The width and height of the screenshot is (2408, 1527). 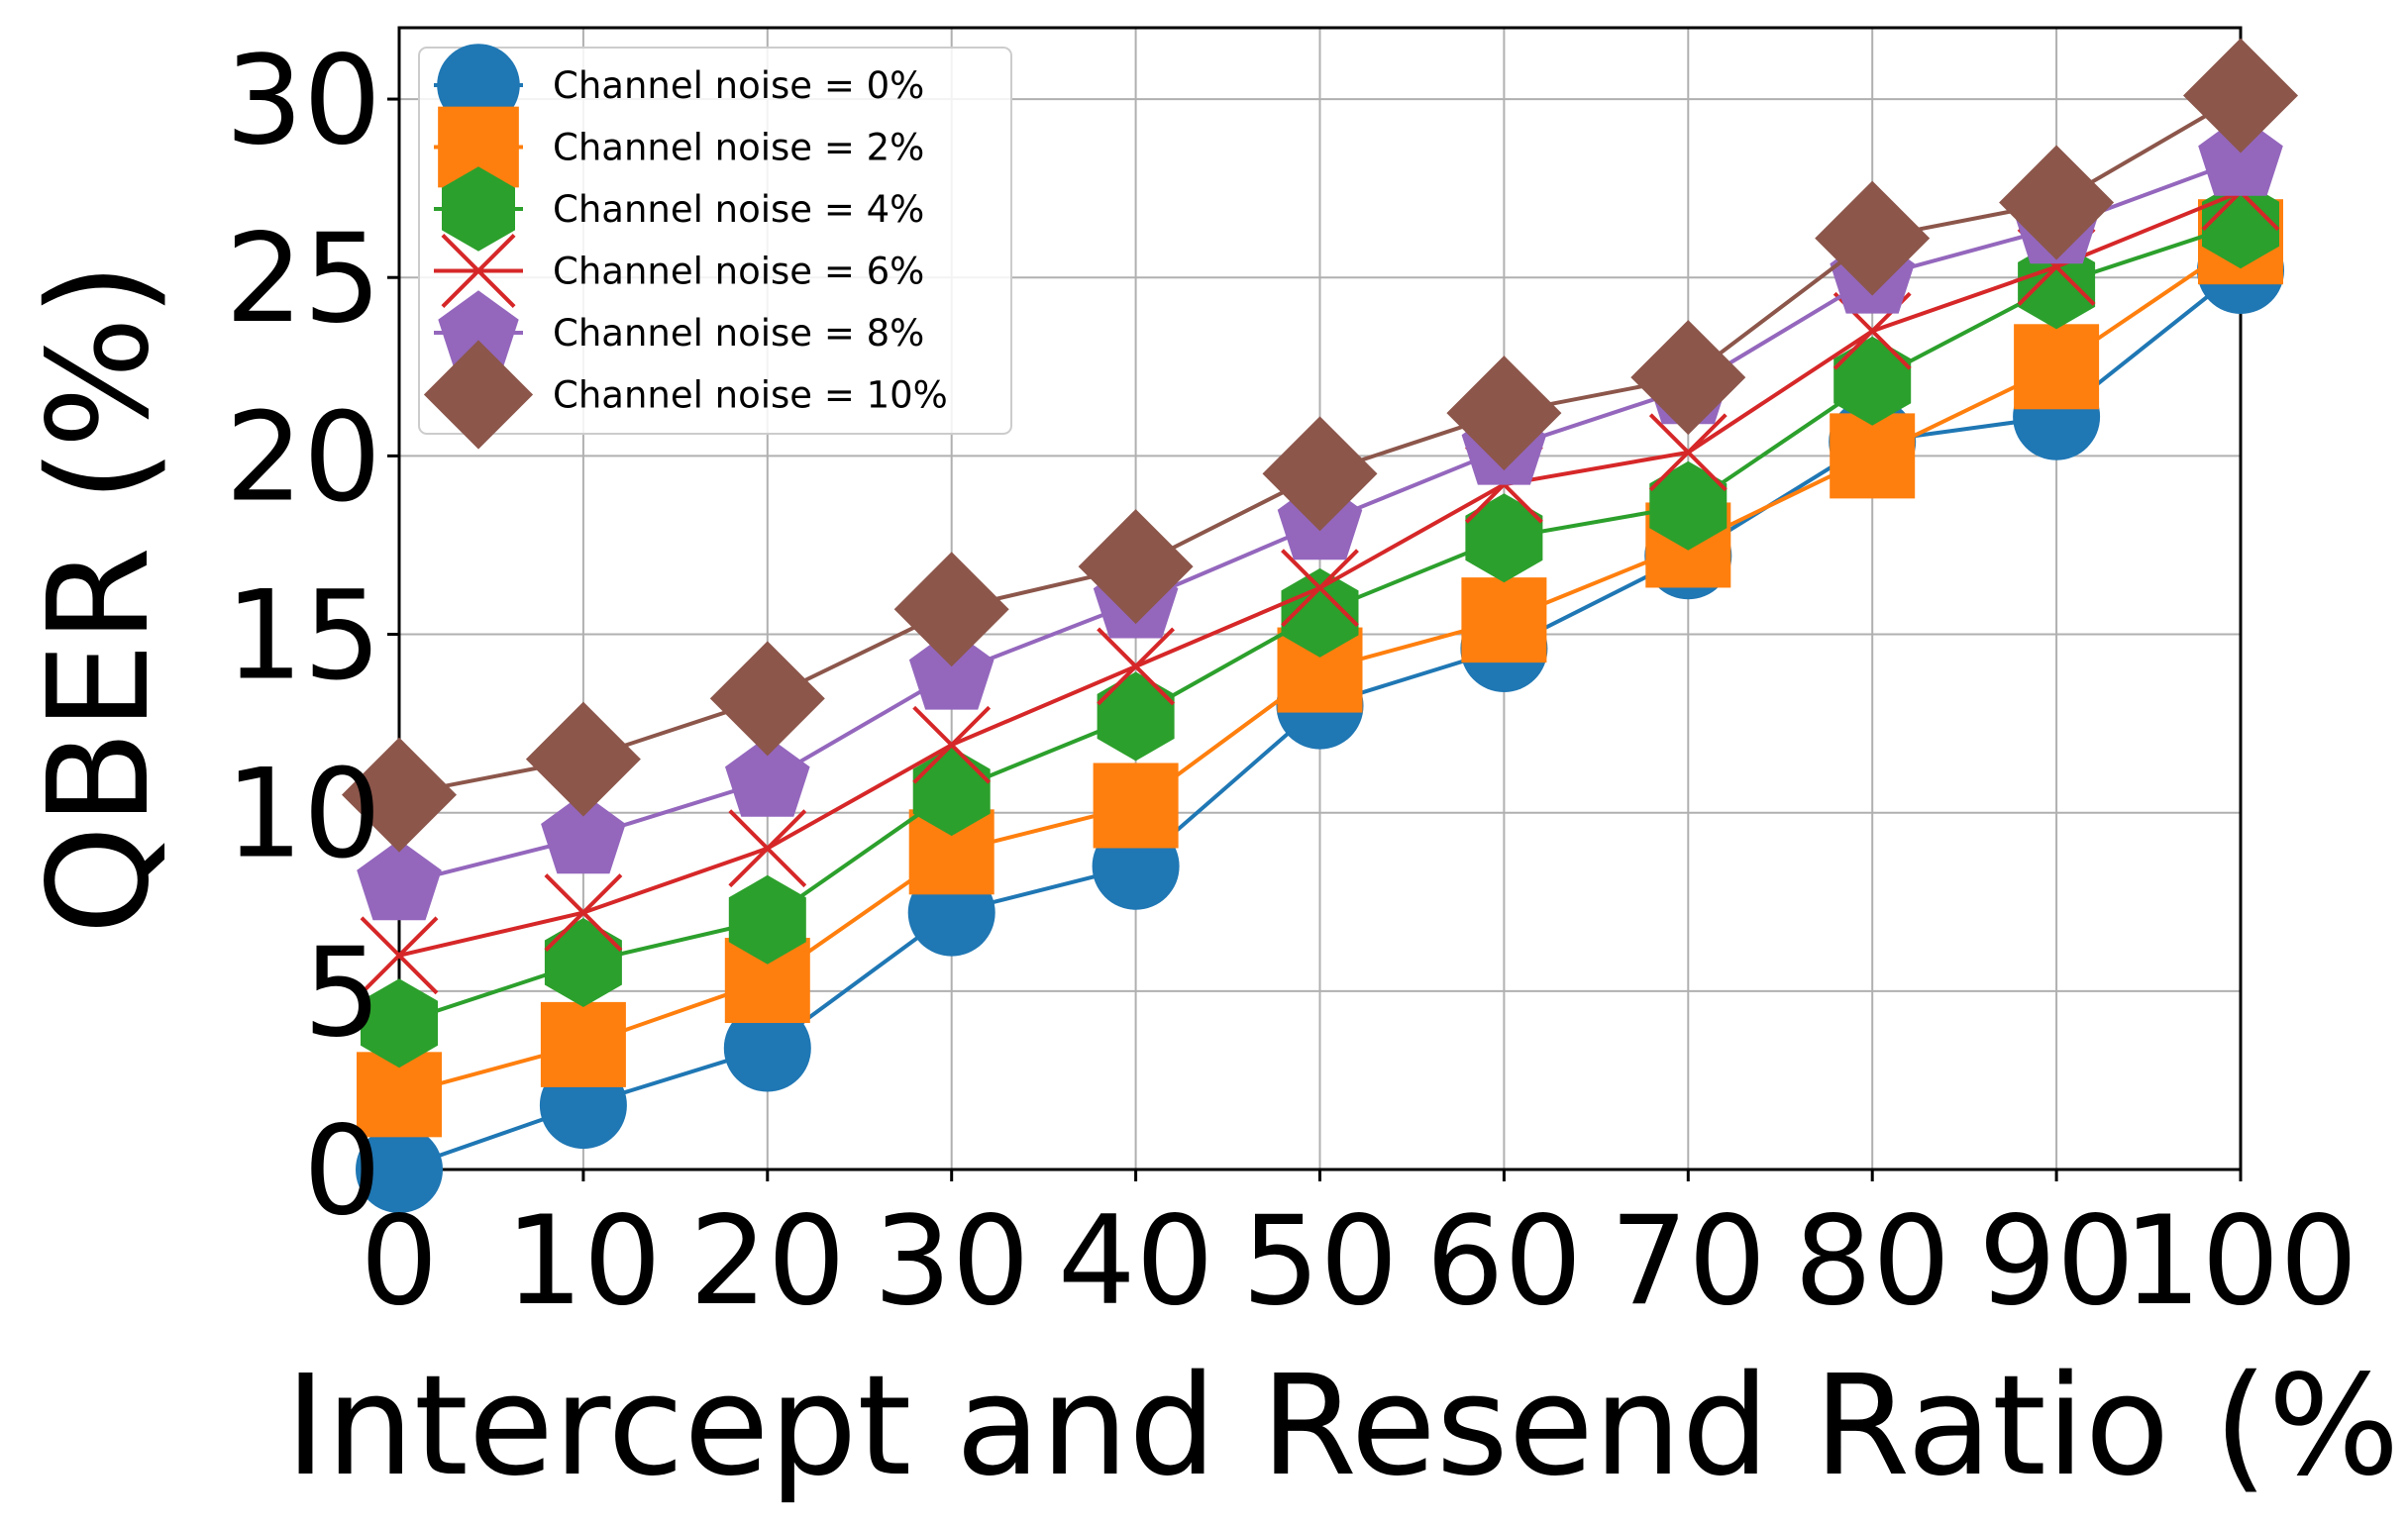 What do you see at coordinates (303, 101) in the screenshot?
I see `y-tick-label: 30` at bounding box center [303, 101].